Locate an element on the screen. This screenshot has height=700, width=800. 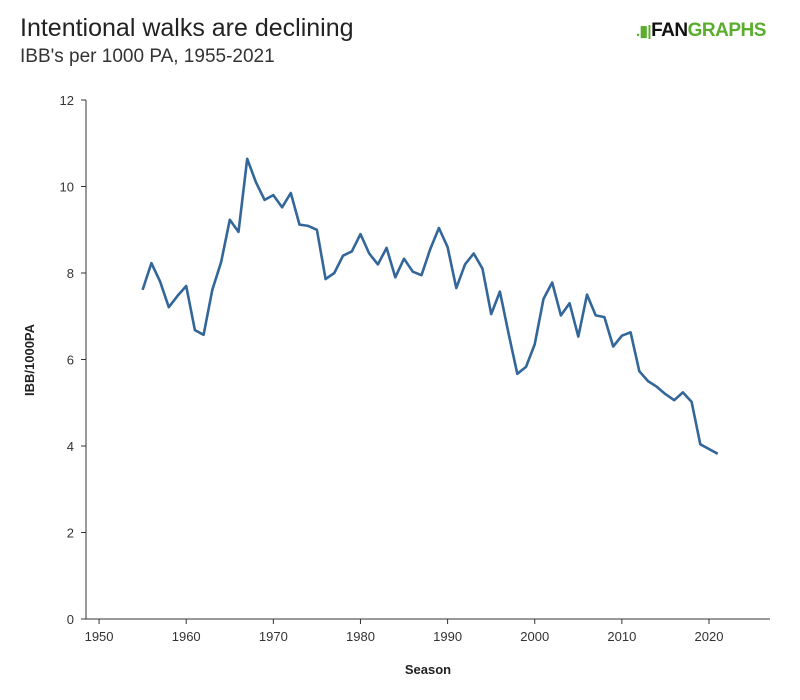
y-tick-label: 2 is located at coordinates (70, 533).